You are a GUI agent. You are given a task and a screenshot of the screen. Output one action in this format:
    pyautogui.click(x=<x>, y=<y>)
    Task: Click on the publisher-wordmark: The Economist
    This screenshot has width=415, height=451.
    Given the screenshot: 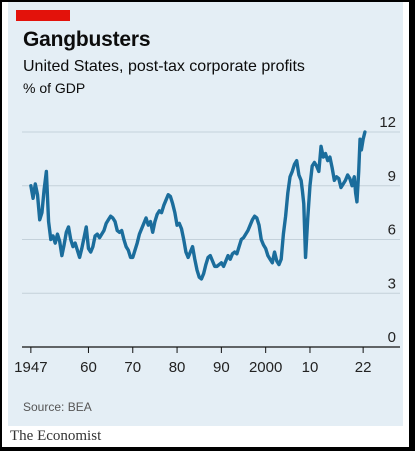 What is the action you would take?
    pyautogui.click(x=56, y=436)
    